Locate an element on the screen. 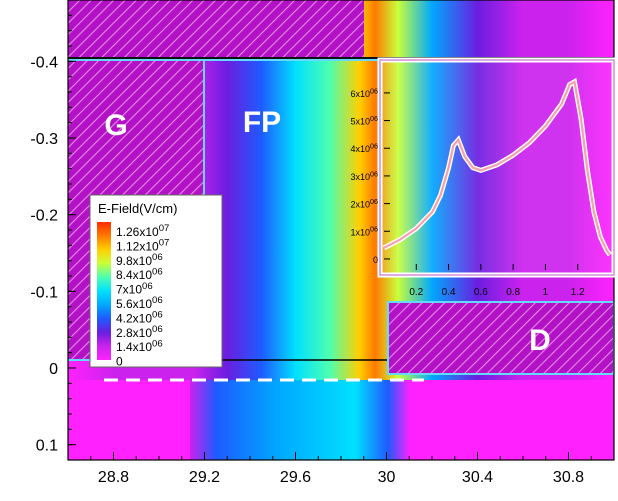  x-tick-label: 30.8 is located at coordinates (568, 477).